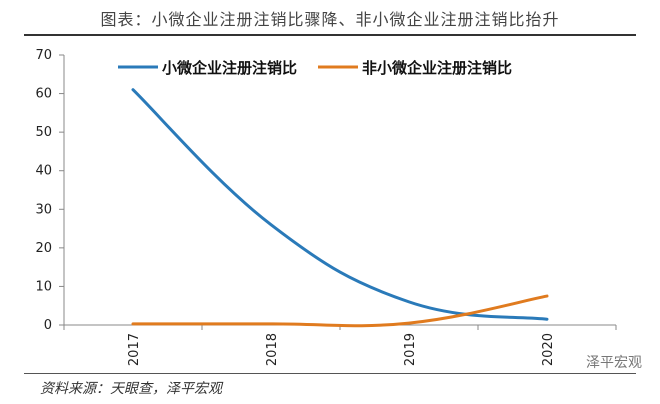  What do you see at coordinates (43, 94) in the screenshot?
I see `y-tick-label: 60` at bounding box center [43, 94].